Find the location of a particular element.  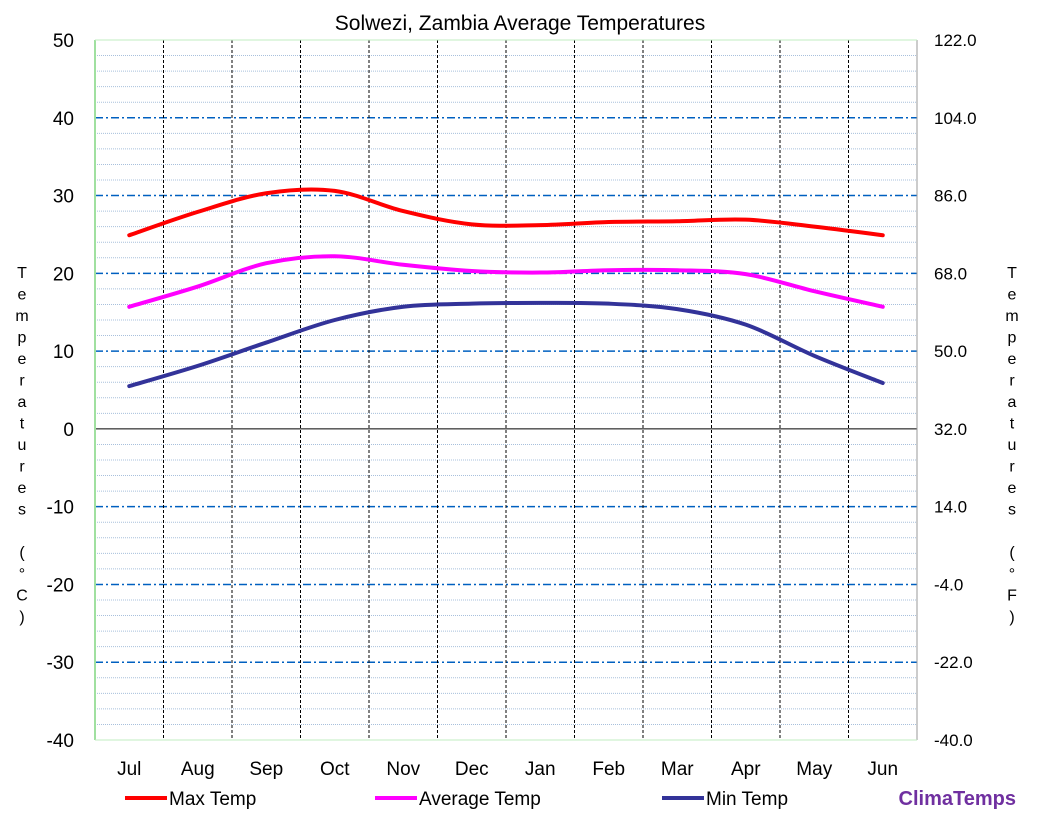

brand-logo: ClimaTemps is located at coordinates (957, 799).